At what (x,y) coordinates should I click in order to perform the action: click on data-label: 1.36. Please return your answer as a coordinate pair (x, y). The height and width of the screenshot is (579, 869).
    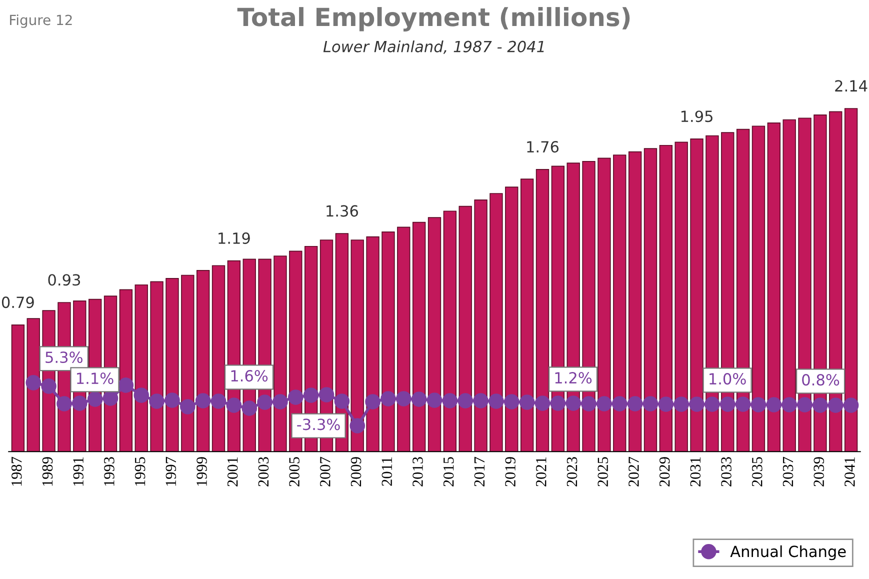
    Looking at the image, I should click on (342, 211).